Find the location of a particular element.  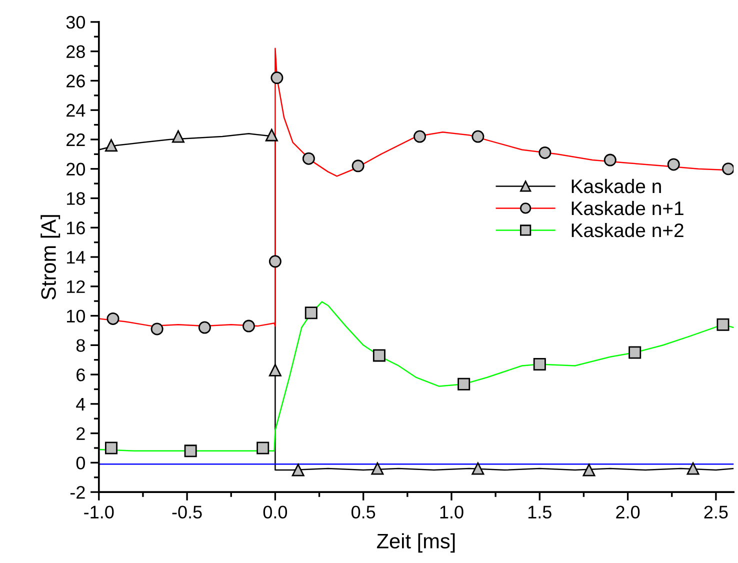

legend-label: Kaskade n is located at coordinates (616, 186).